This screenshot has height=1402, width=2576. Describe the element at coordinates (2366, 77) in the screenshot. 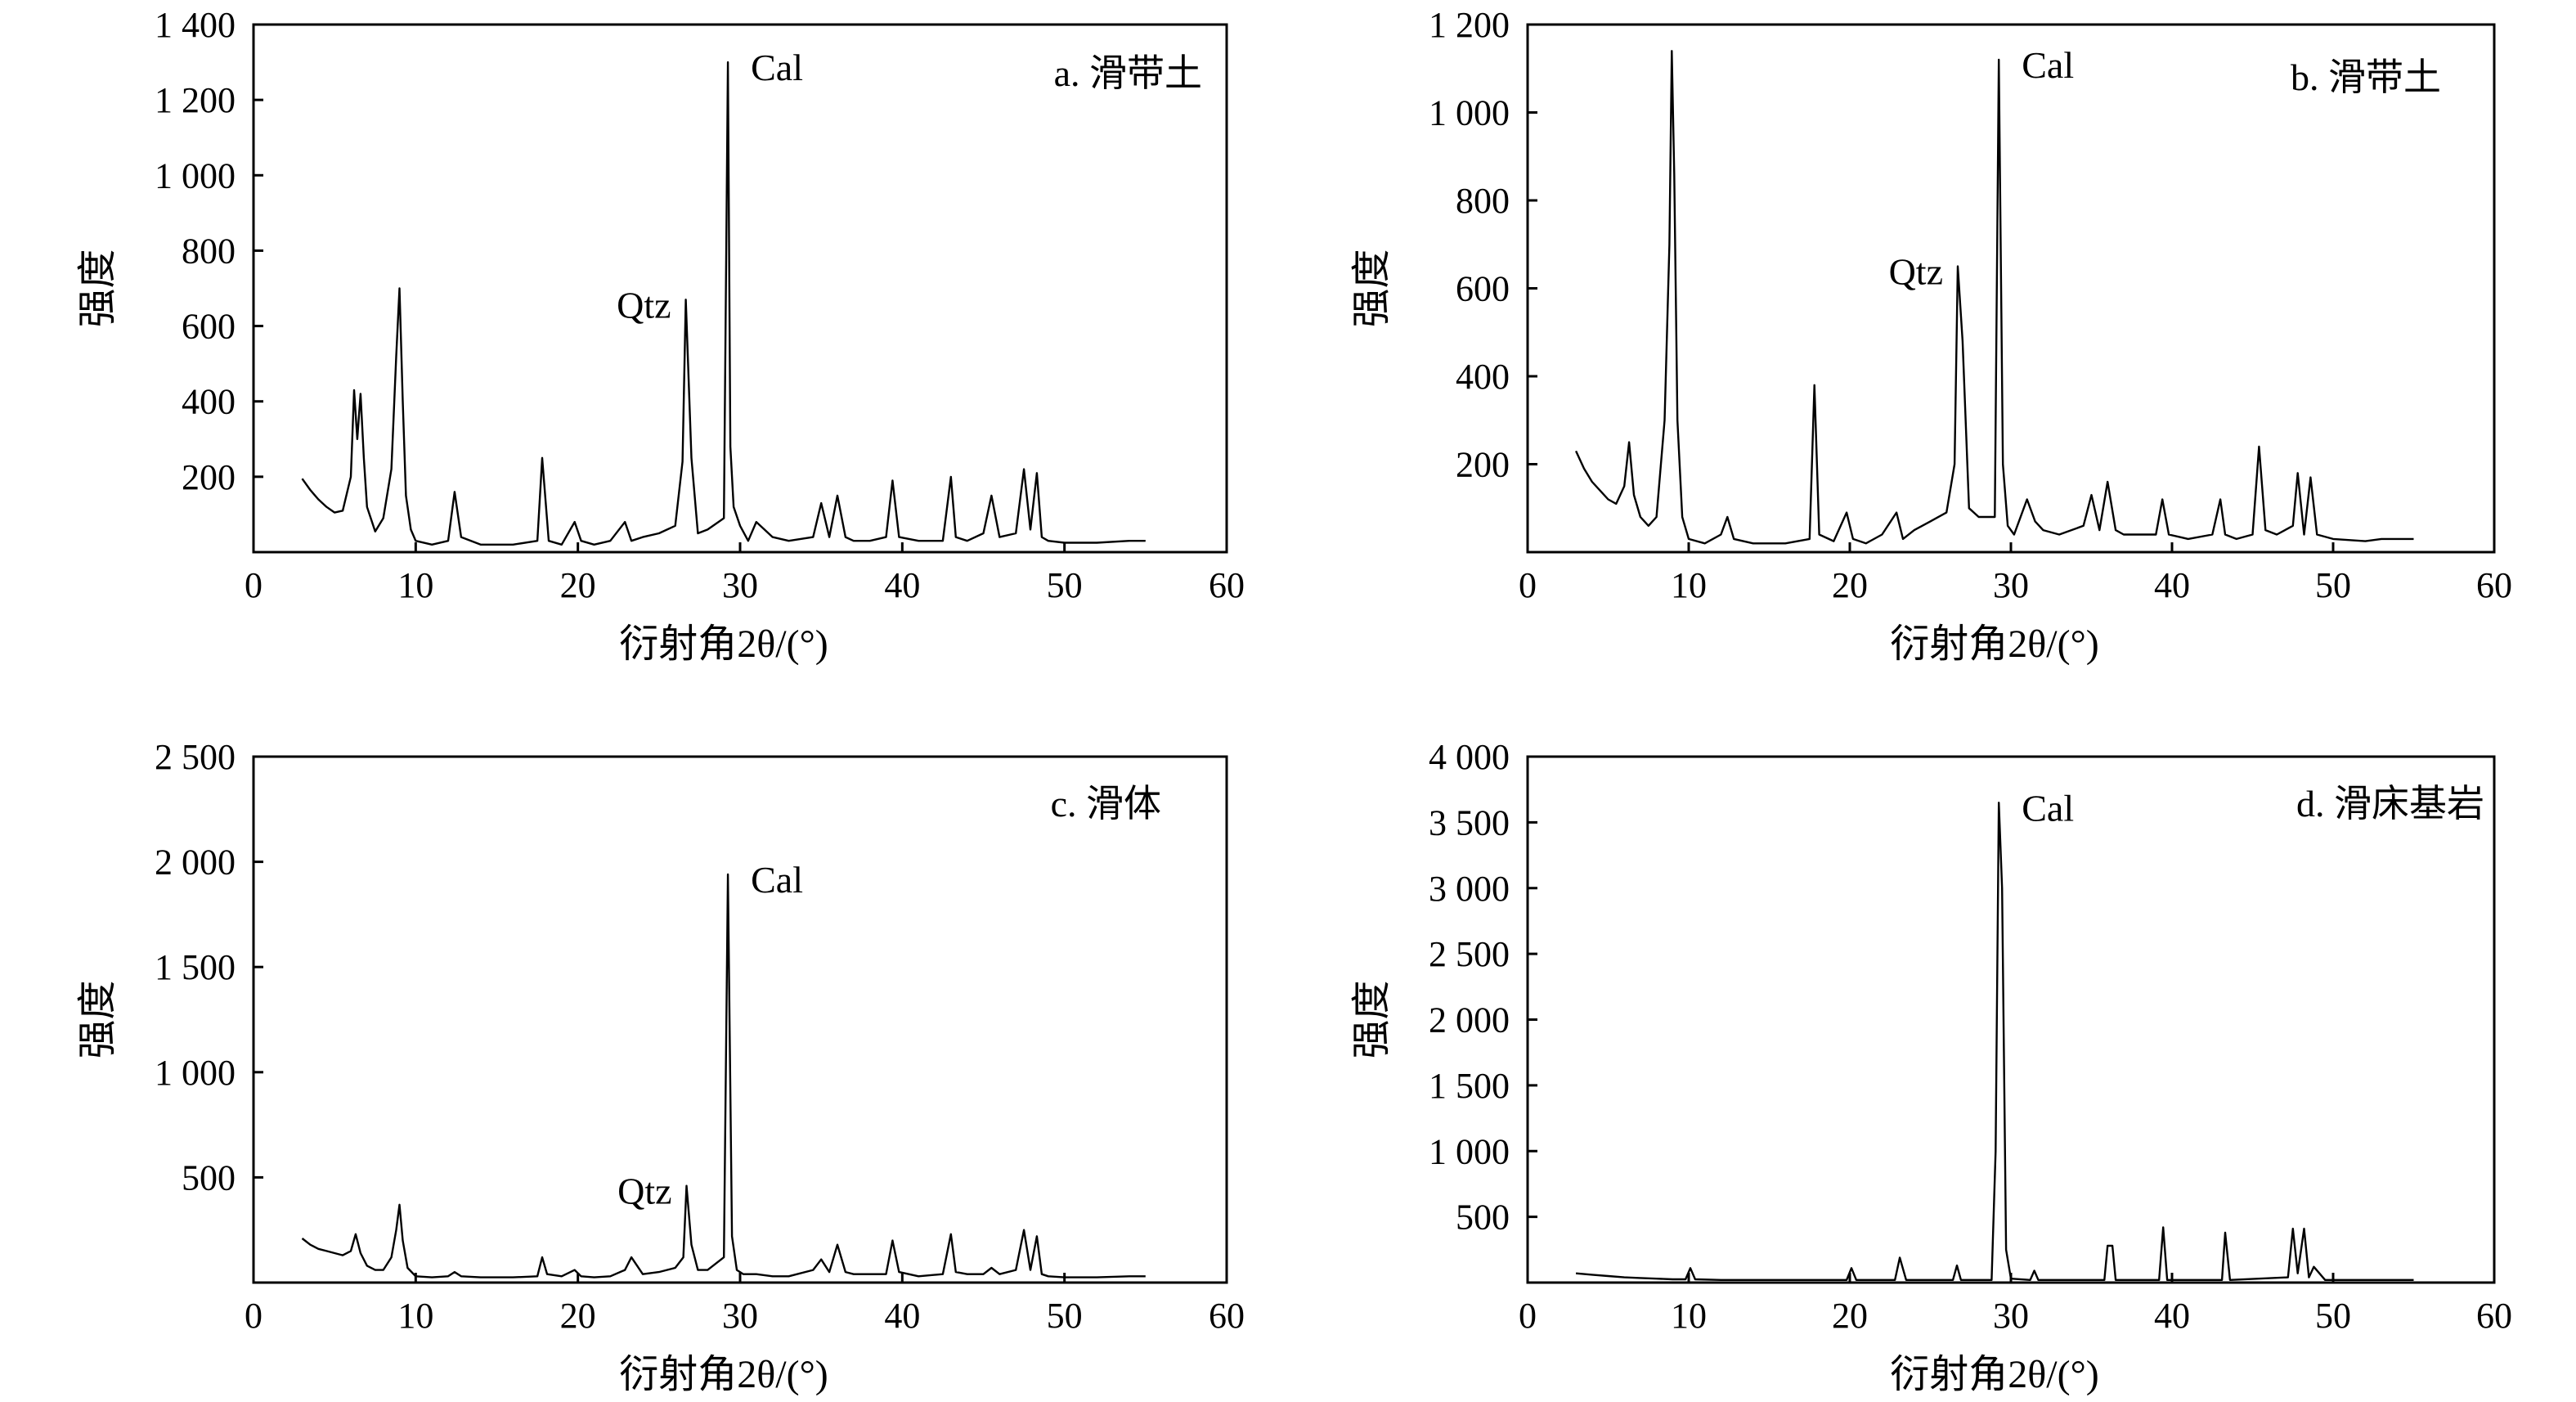

I see `panel-label: b. 滑带土` at that location.